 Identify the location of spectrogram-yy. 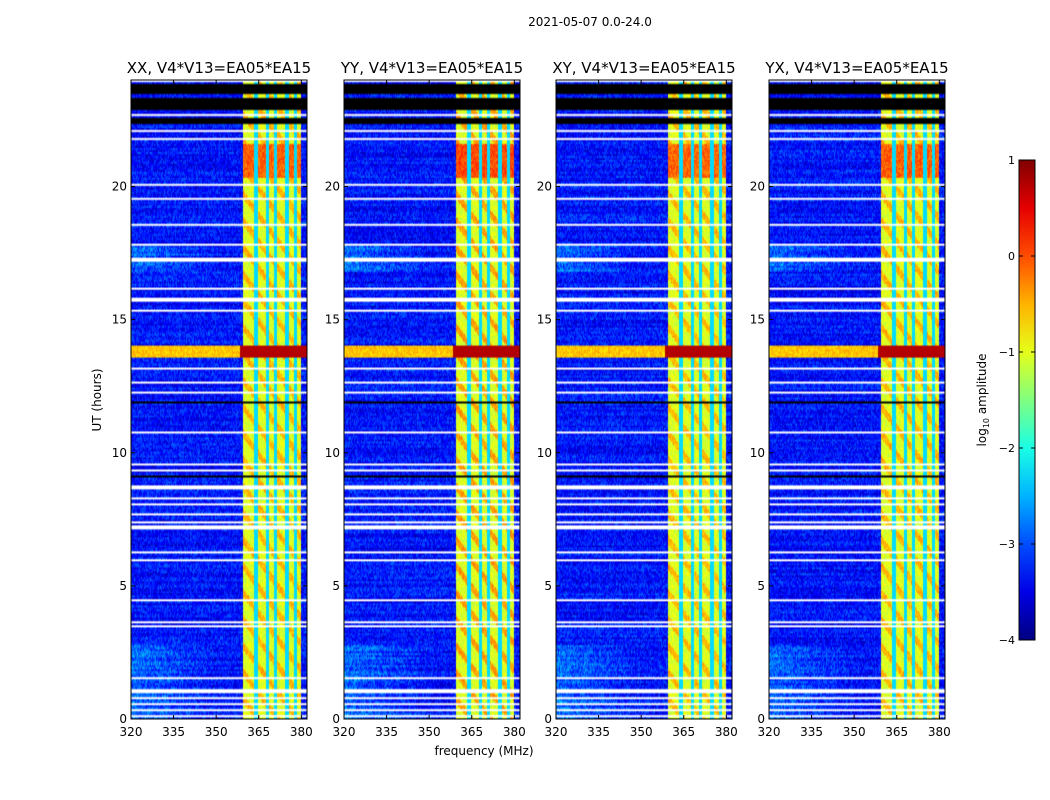
(432, 399).